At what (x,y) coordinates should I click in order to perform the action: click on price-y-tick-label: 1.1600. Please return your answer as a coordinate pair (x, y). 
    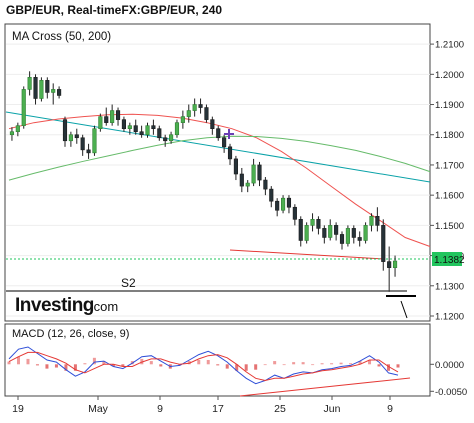
    Looking at the image, I should click on (449, 196).